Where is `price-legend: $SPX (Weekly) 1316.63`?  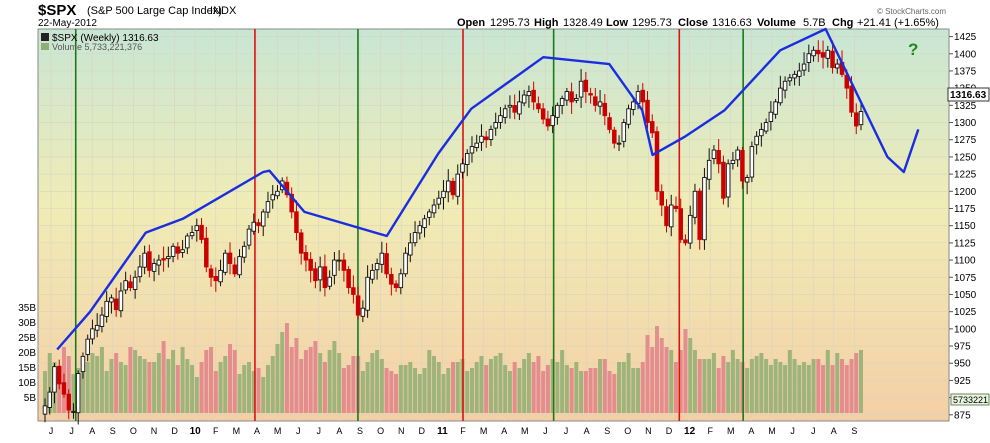 price-legend: $SPX (Weekly) 1316.63 is located at coordinates (105, 38).